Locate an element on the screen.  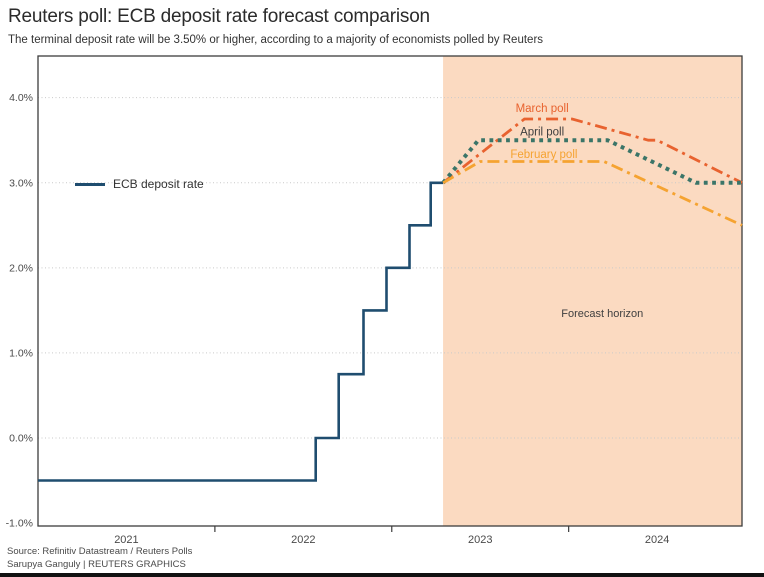
series-label: March poll is located at coordinates (542, 109).